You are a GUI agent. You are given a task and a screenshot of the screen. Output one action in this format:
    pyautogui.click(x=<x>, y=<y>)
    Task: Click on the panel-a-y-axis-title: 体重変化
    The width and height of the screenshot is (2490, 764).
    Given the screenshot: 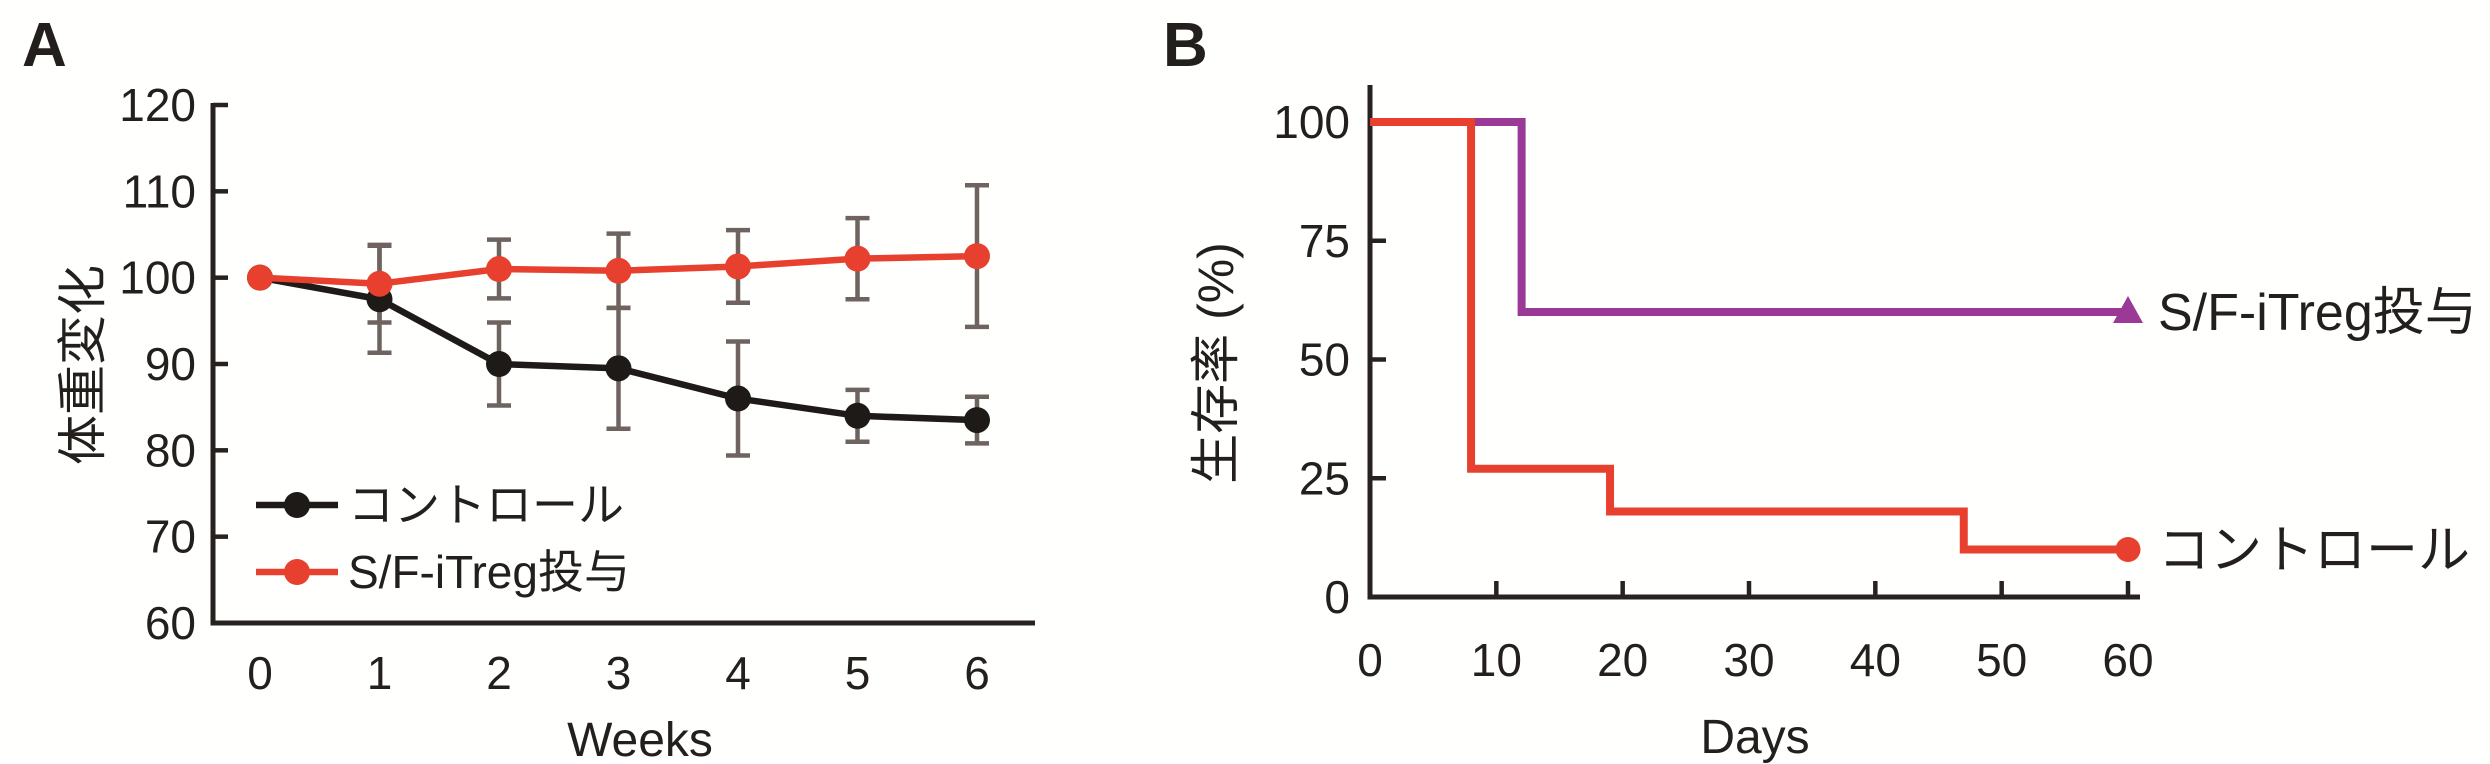 What is the action you would take?
    pyautogui.click(x=83, y=365)
    